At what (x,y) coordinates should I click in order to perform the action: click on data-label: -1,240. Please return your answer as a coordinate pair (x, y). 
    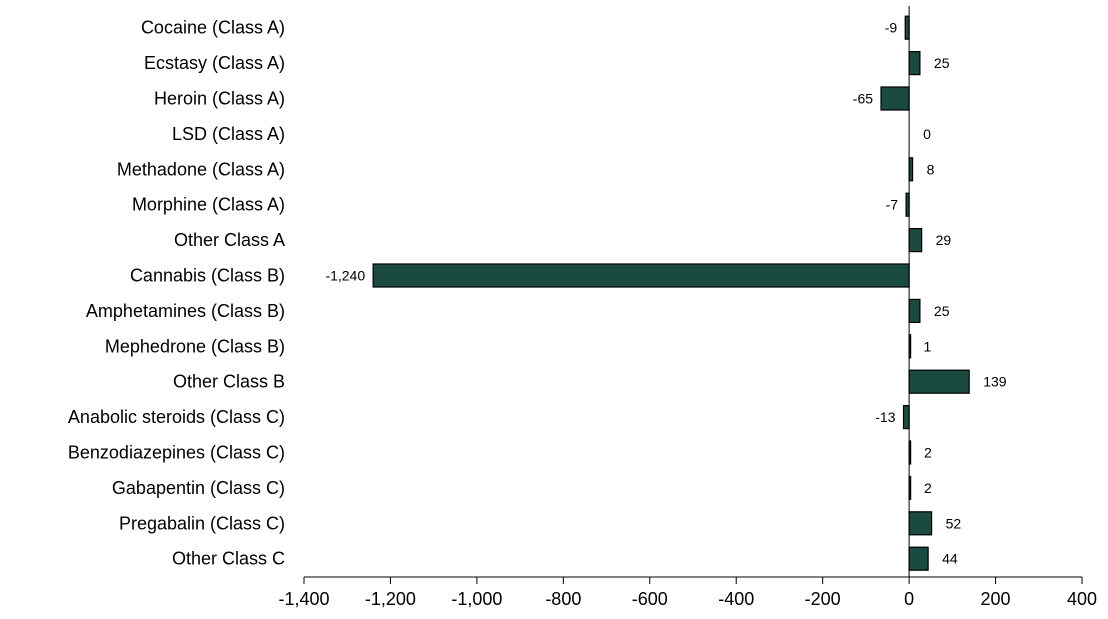
    Looking at the image, I should click on (345, 276).